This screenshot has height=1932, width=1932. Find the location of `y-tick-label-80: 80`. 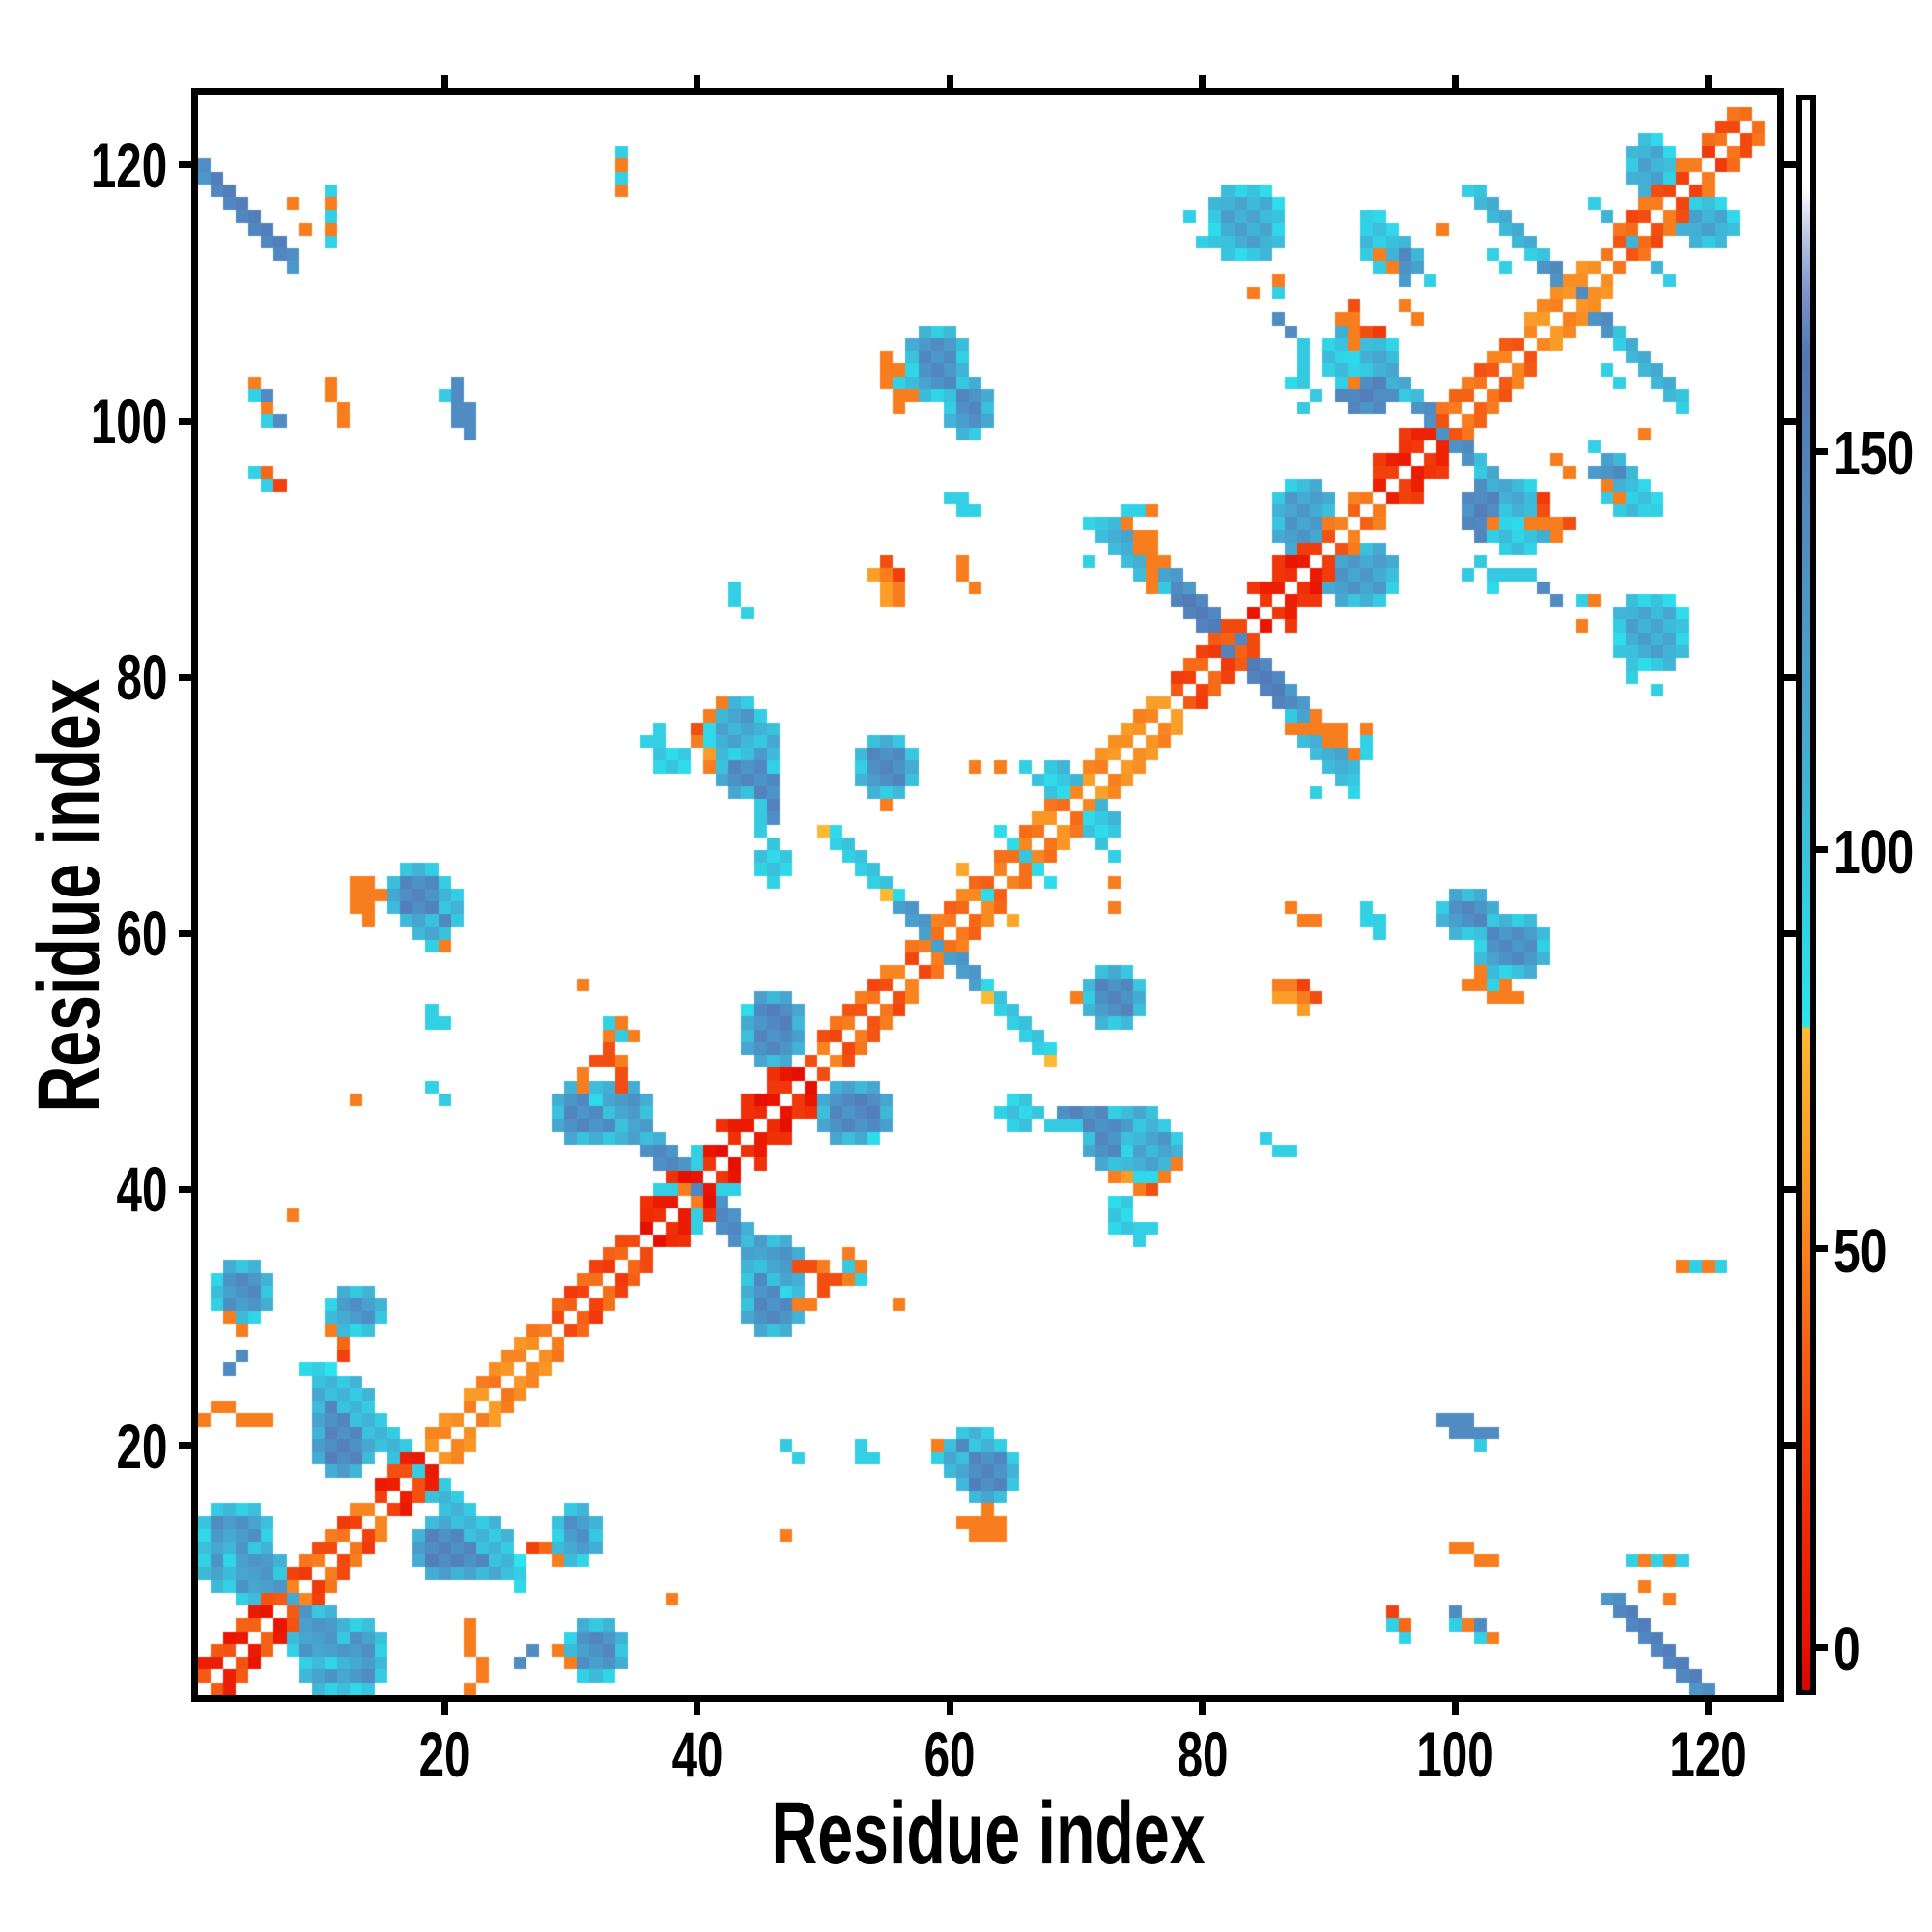

y-tick-label-80: 80 is located at coordinates (83, 677).